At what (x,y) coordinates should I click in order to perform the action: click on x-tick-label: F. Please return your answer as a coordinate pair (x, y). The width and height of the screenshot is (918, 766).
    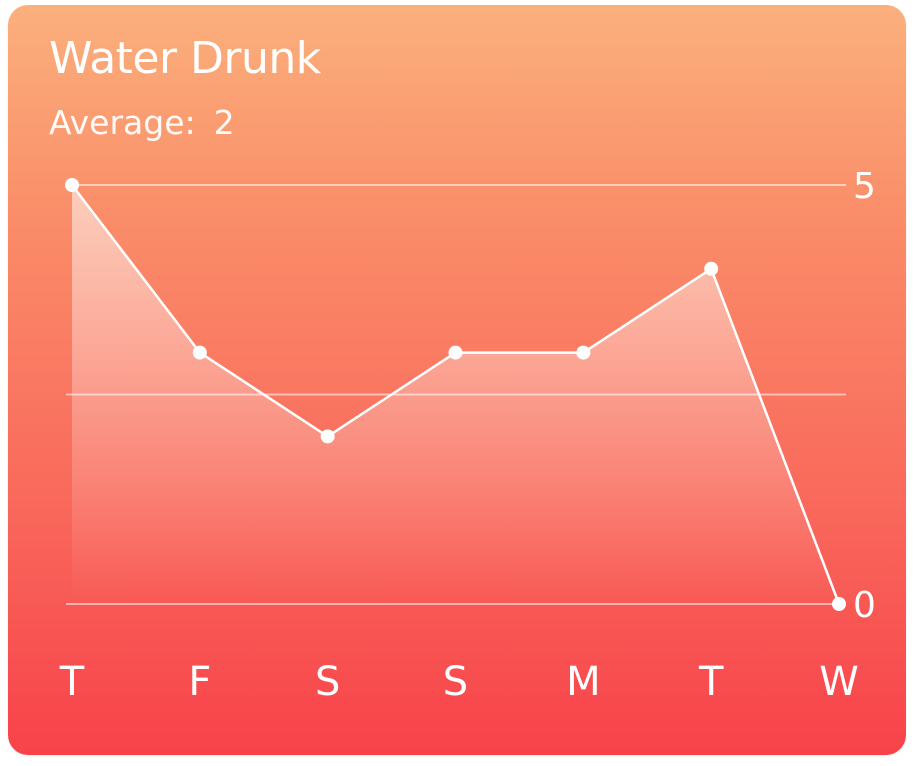
    Looking at the image, I should click on (199, 682).